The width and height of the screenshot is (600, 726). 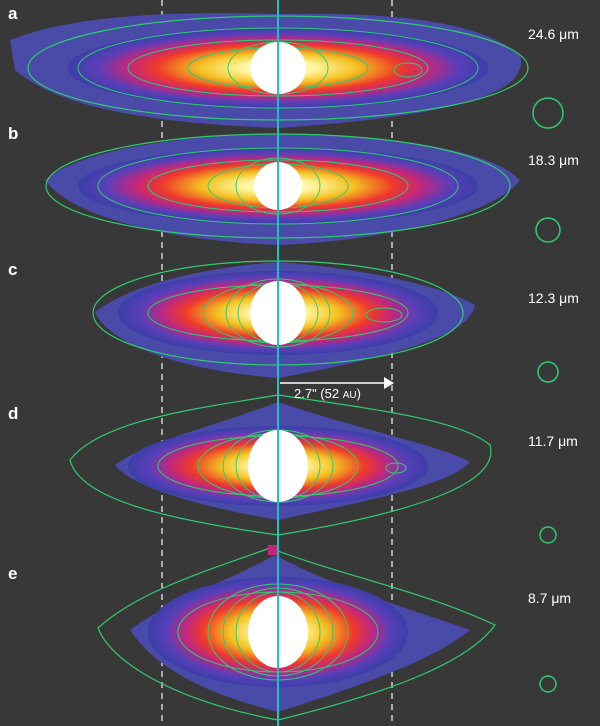 I want to click on panel-letter-b: b, so click(x=13, y=133).